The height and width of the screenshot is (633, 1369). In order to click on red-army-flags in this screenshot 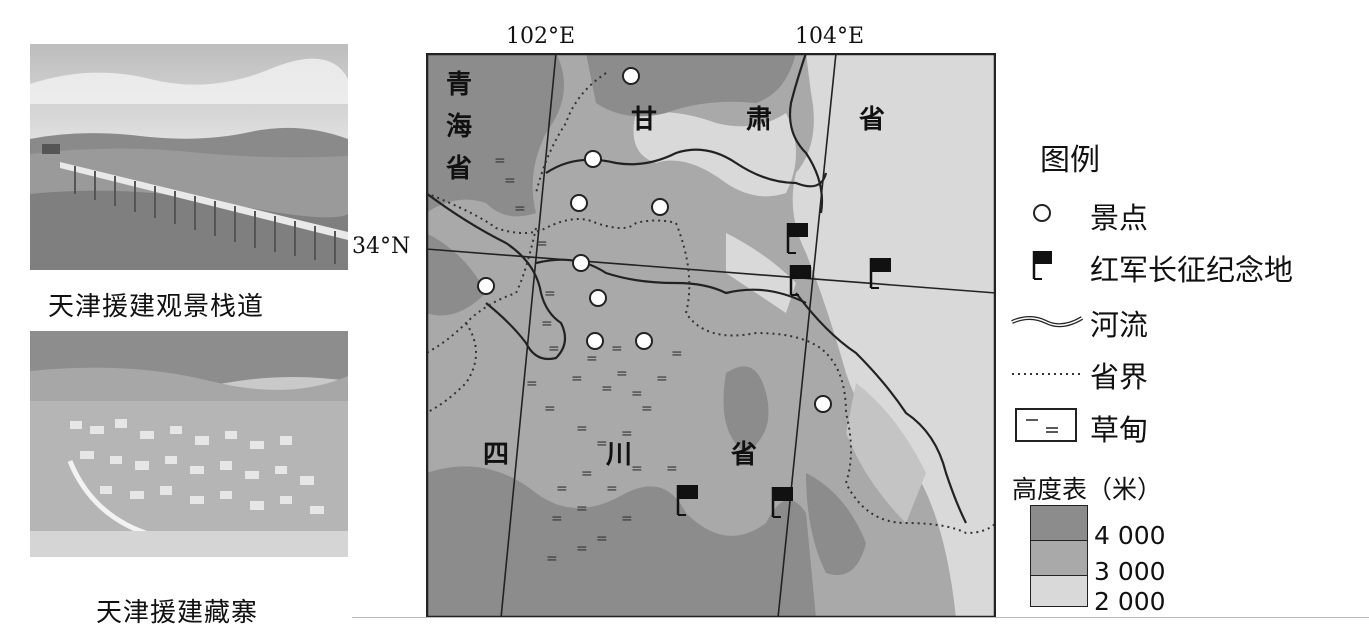, I will do `click(783, 370)`.